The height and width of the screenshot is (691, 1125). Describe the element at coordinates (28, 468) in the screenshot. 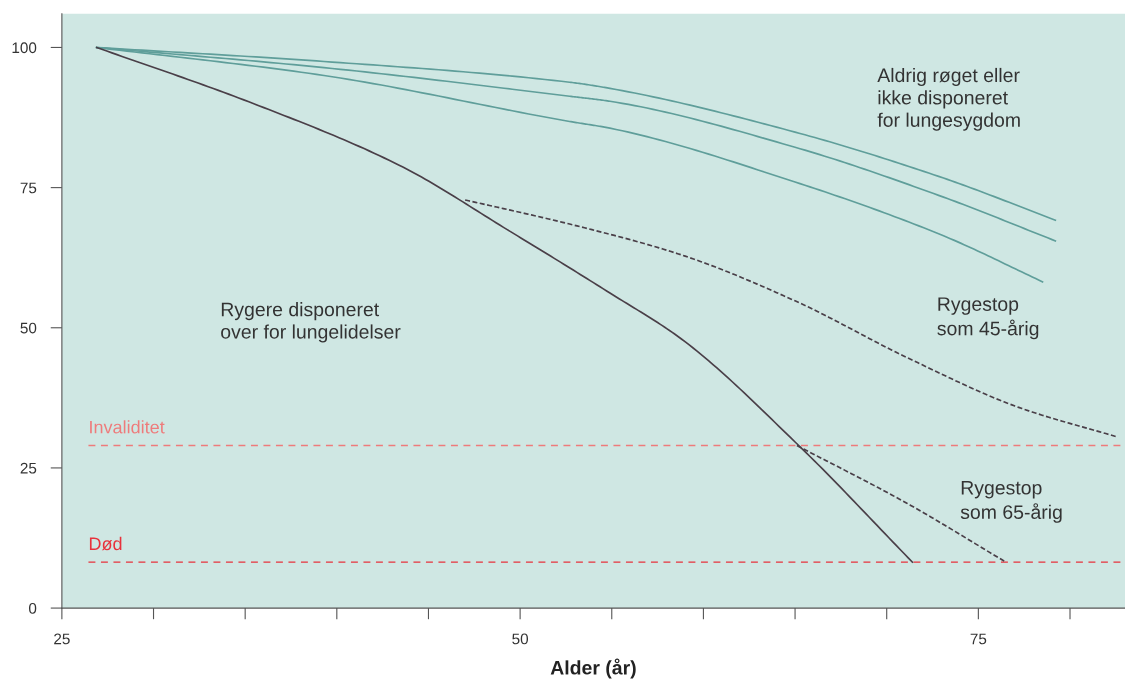

I see `y-tick-label: 25` at that location.